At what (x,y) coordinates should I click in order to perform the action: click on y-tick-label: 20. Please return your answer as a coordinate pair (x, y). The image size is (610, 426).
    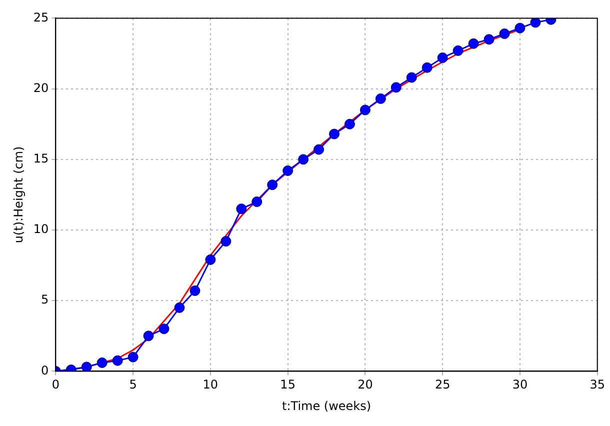
    Looking at the image, I should click on (41, 87).